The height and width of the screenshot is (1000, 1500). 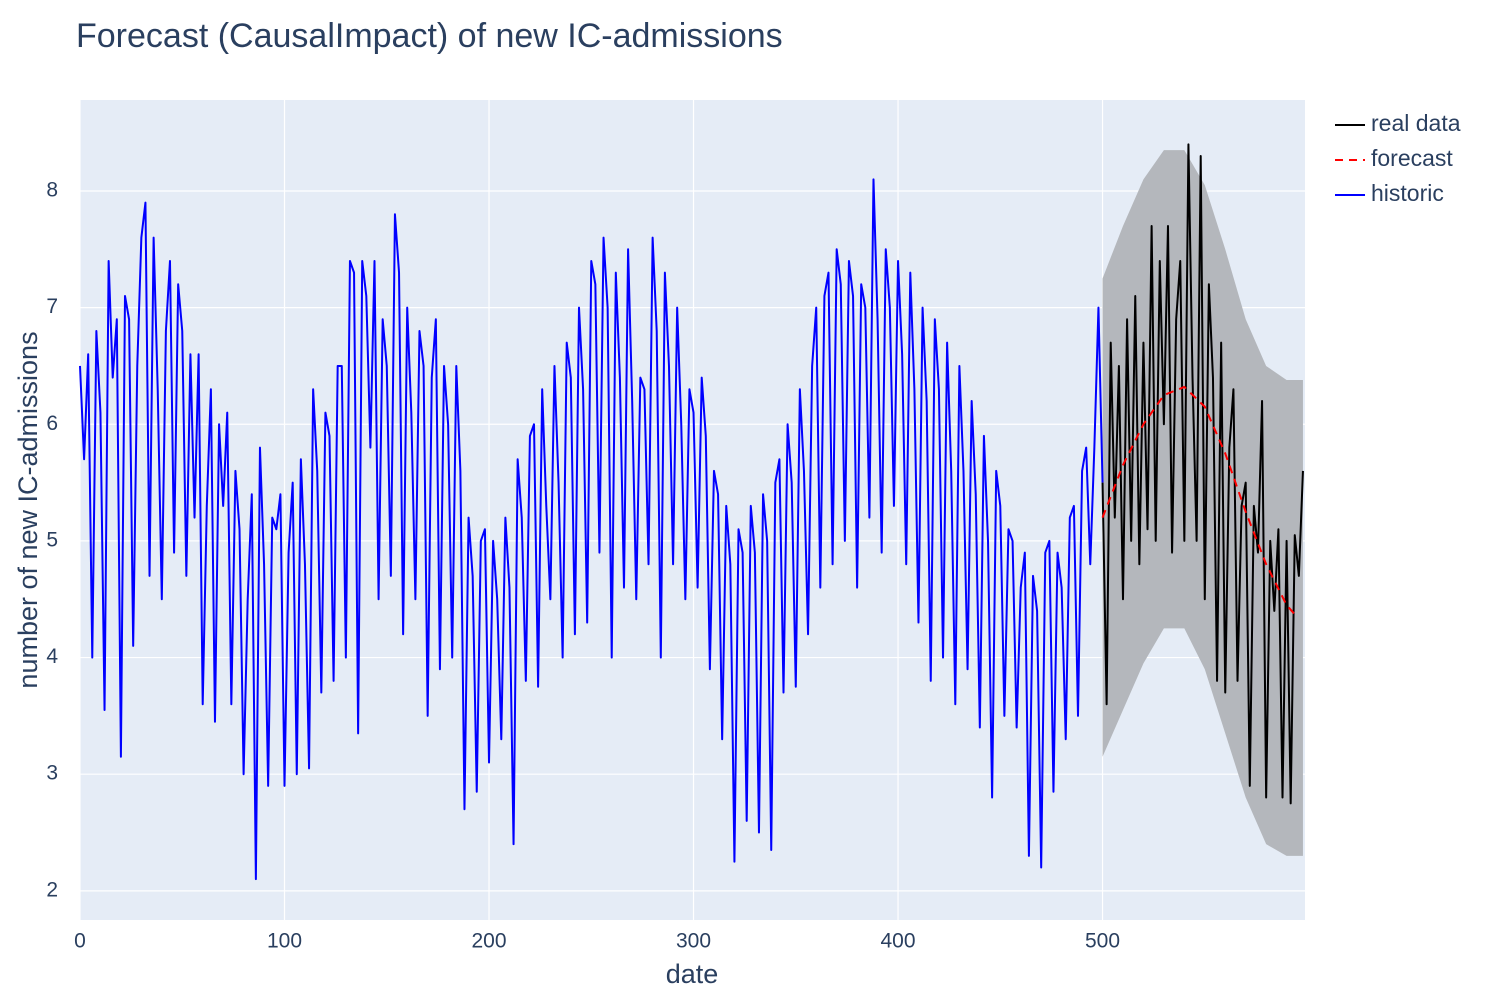 What do you see at coordinates (1102, 941) in the screenshot?
I see `x-tick-label: 500` at bounding box center [1102, 941].